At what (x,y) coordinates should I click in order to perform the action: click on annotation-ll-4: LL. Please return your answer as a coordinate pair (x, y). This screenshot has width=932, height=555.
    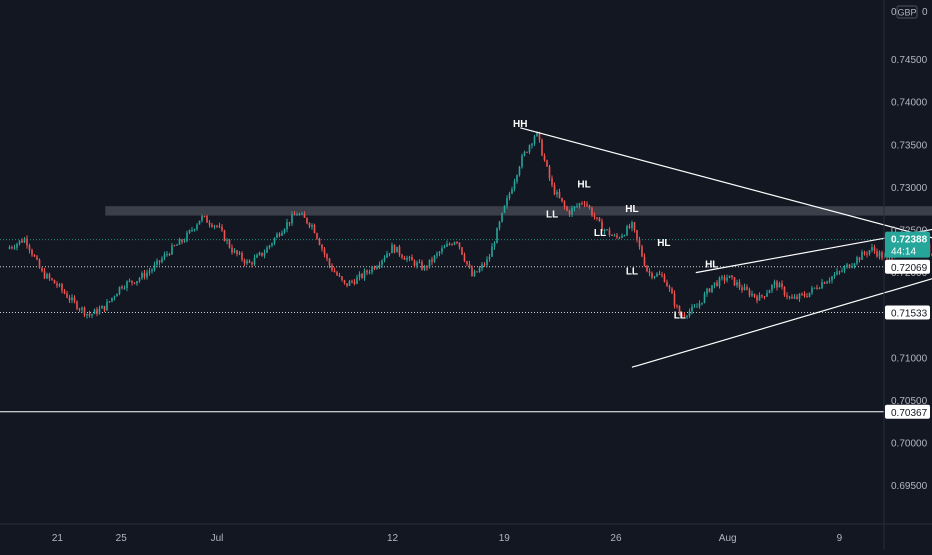
    Looking at the image, I should click on (600, 233).